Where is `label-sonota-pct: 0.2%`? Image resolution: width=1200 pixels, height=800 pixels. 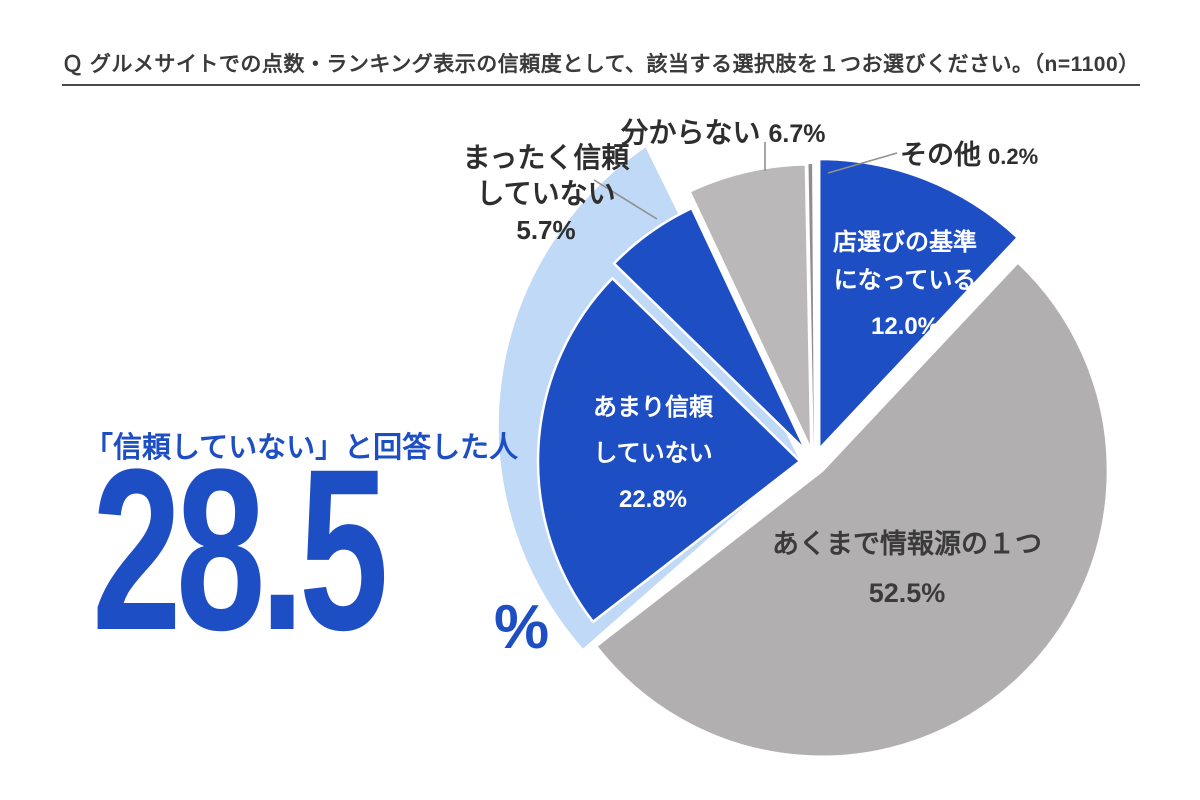 label-sonota-pct: 0.2% is located at coordinates (1013, 156).